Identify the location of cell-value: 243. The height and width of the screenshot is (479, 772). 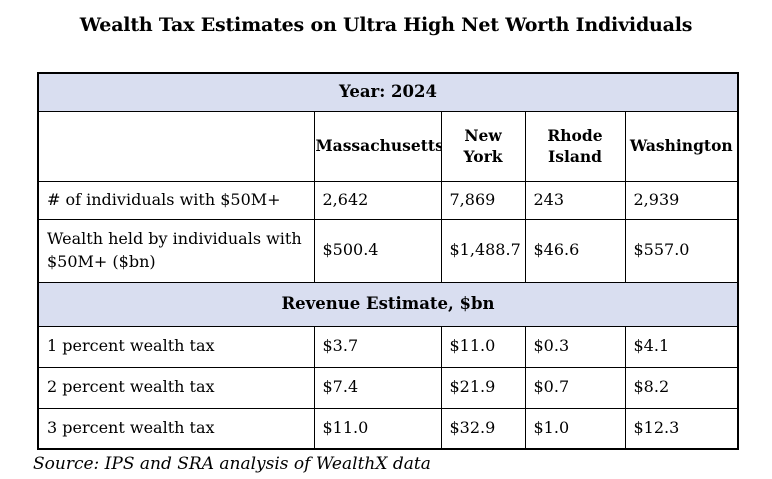
(575, 200).